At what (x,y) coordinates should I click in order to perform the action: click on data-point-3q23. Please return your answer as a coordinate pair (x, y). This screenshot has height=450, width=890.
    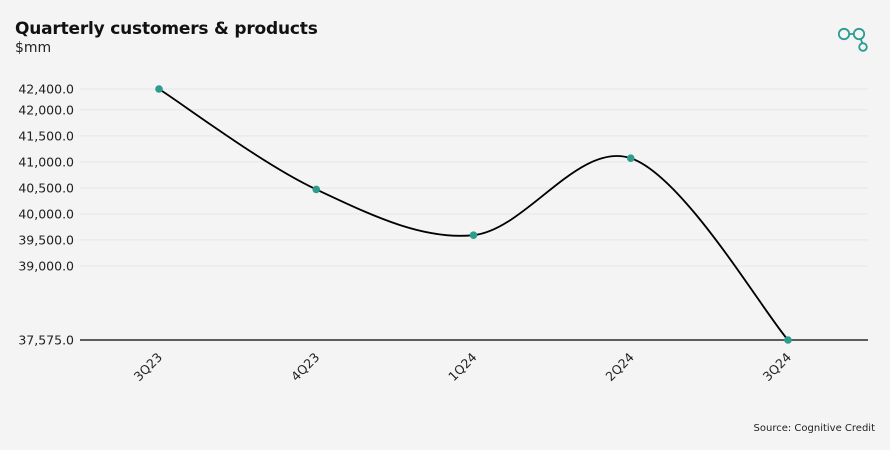
    Looking at the image, I should click on (159, 89).